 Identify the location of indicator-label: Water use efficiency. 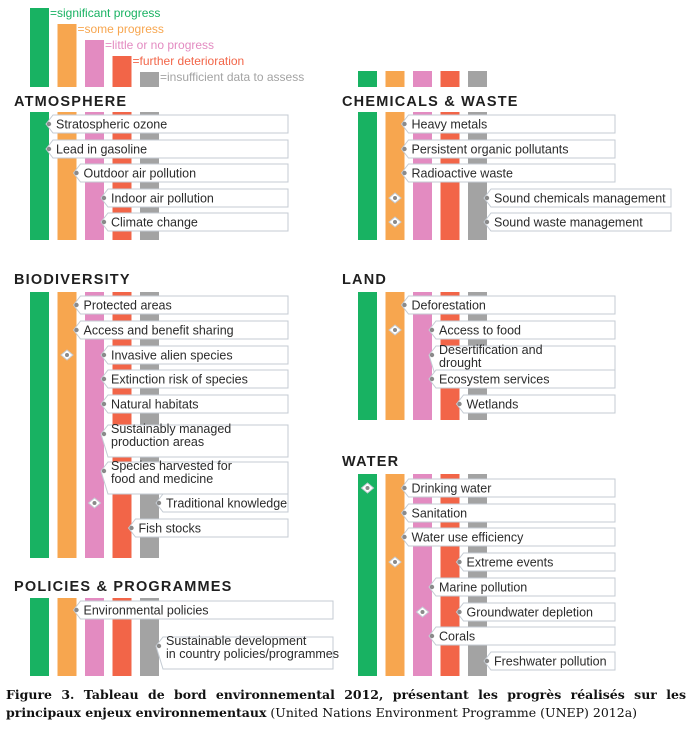
(468, 538).